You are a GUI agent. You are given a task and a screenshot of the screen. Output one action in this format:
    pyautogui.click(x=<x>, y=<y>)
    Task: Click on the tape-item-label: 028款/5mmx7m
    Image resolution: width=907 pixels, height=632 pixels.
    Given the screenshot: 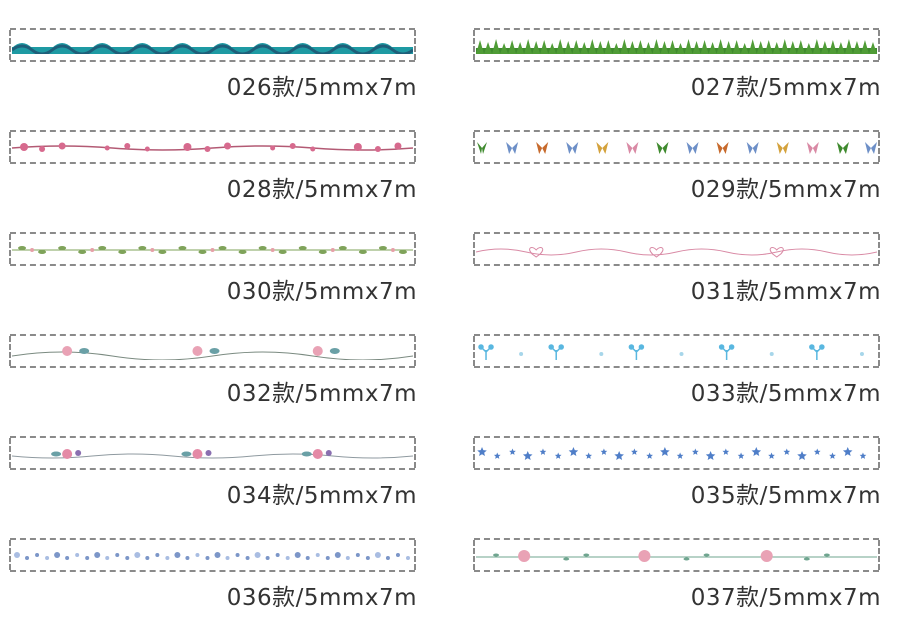 What is the action you would take?
    pyautogui.click(x=321, y=190)
    